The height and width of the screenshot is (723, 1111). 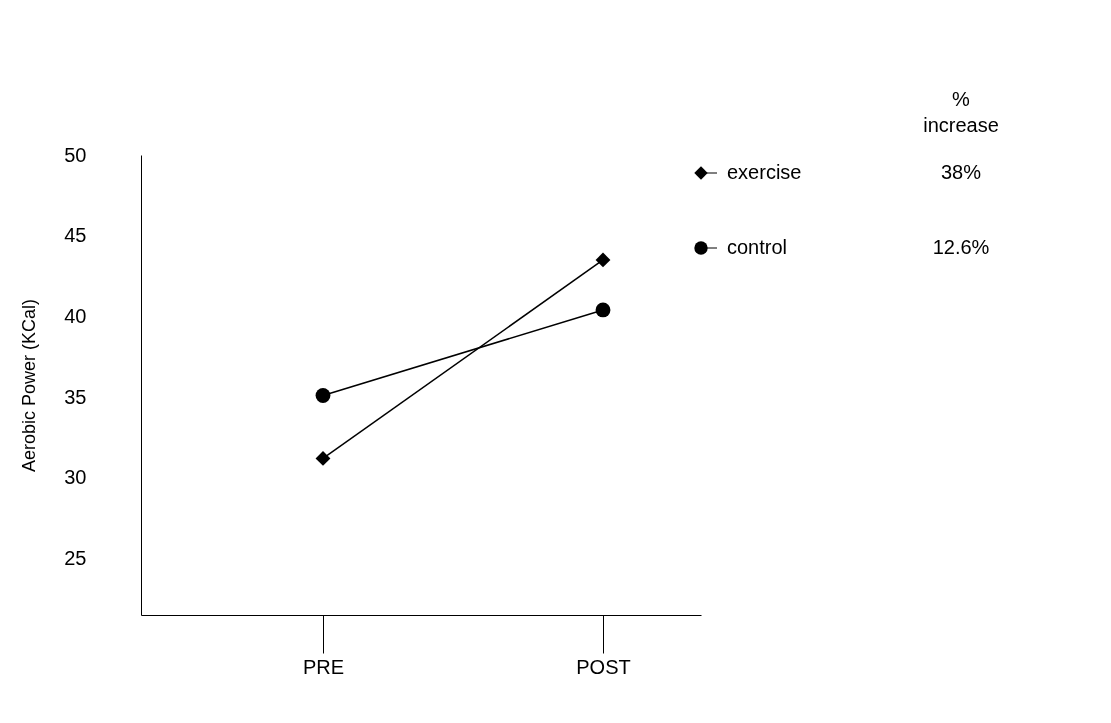 What do you see at coordinates (323, 666) in the screenshot?
I see `x-tick-label: PRE` at bounding box center [323, 666].